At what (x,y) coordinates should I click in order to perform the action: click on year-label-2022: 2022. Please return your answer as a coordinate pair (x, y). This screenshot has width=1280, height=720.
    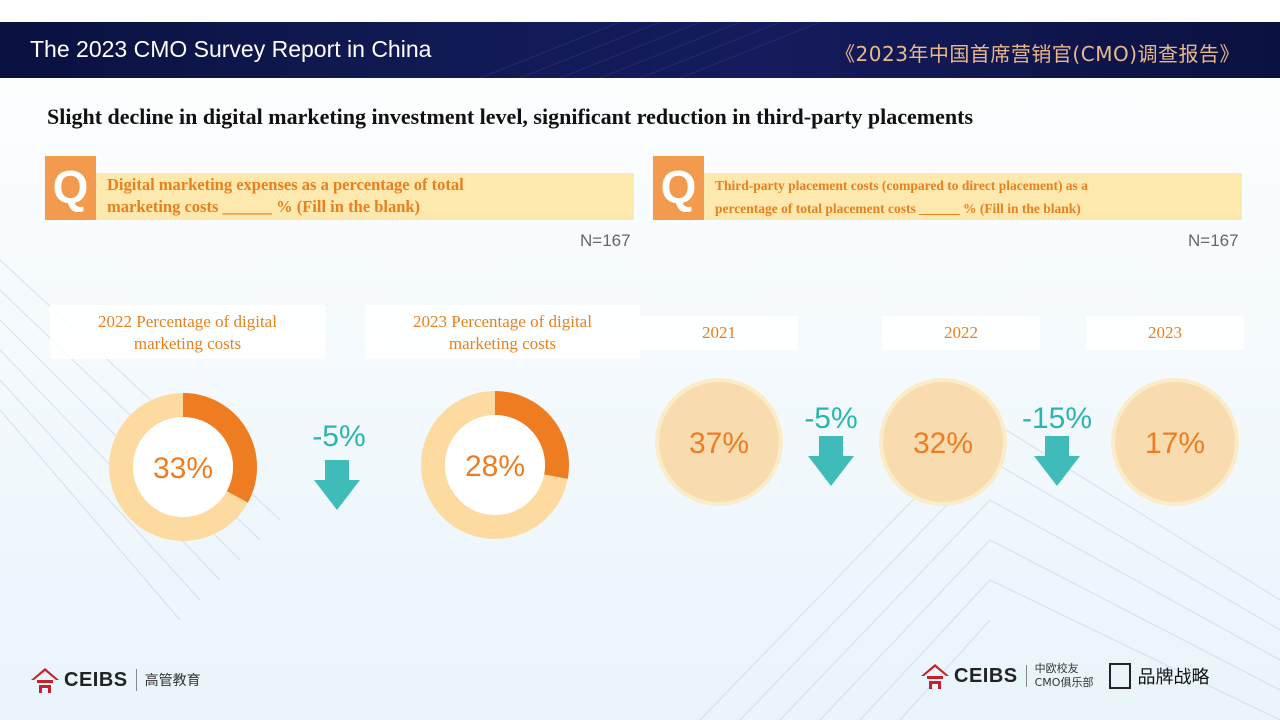
    Looking at the image, I should click on (961, 333).